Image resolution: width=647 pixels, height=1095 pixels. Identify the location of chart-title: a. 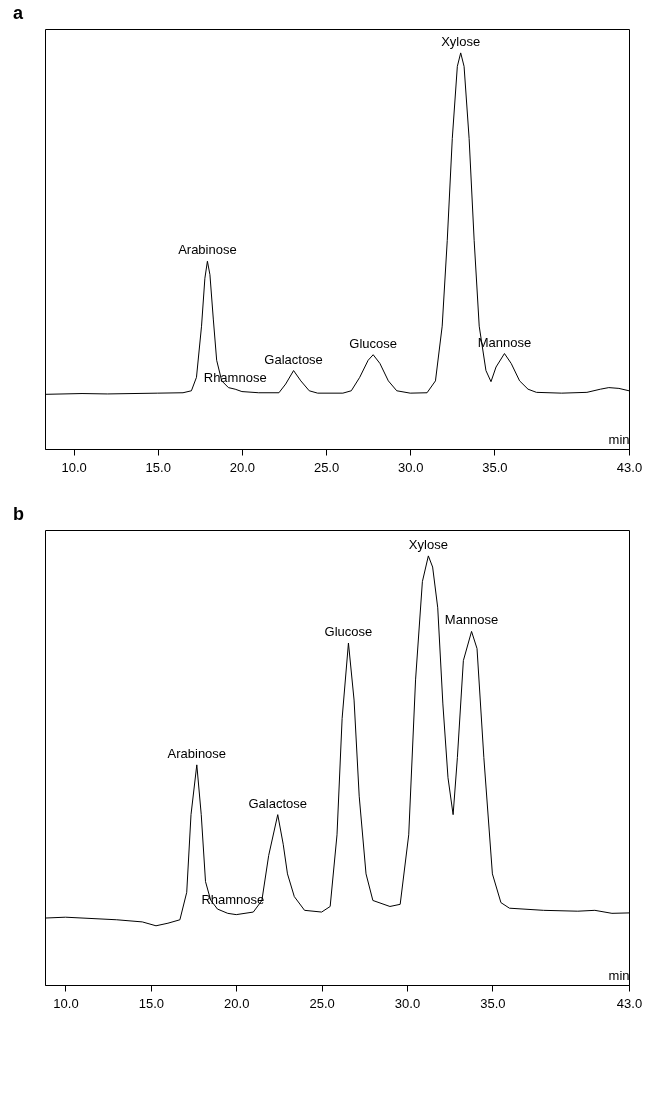
(18, 13).